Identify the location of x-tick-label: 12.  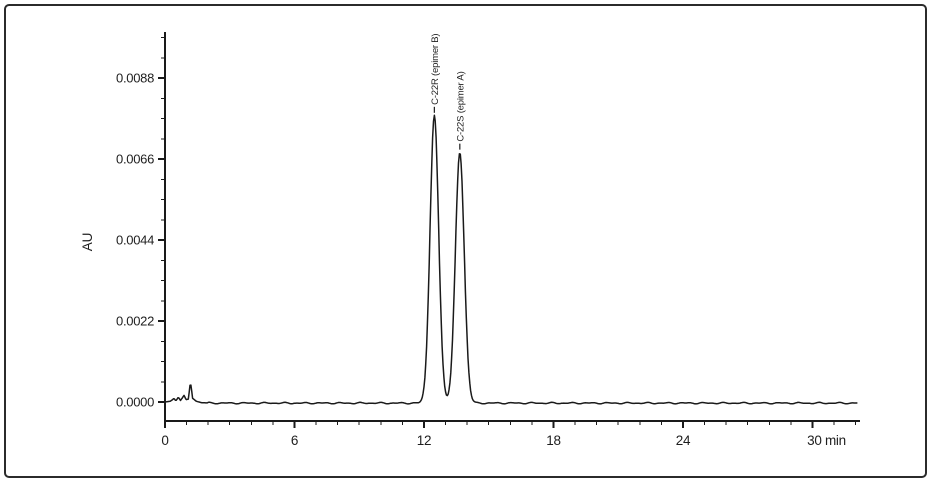
(424, 440).